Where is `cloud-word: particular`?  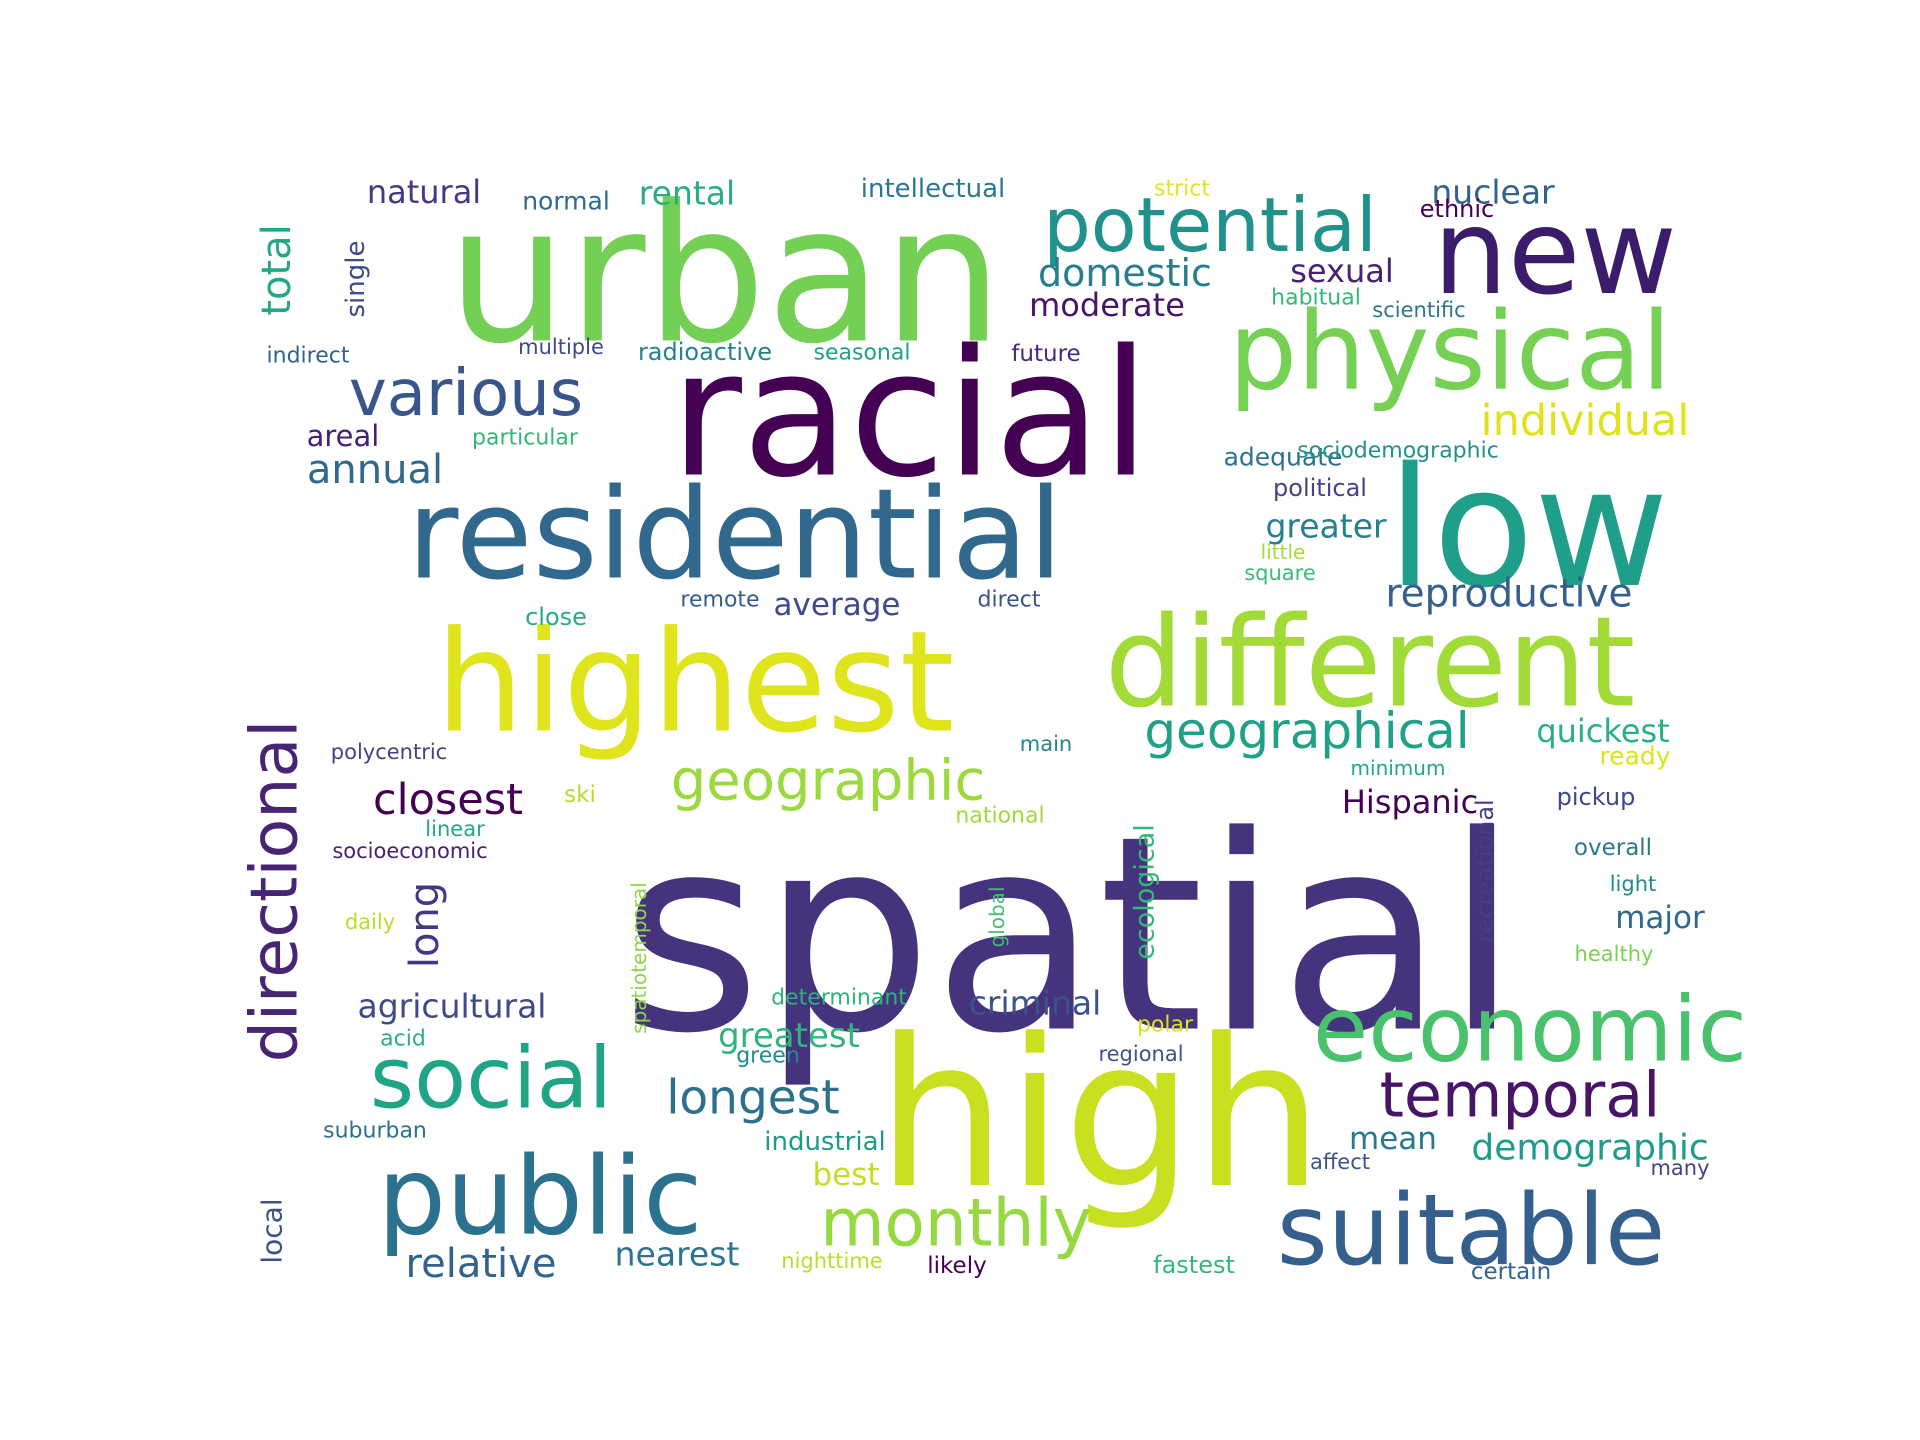 cloud-word: particular is located at coordinates (525, 438).